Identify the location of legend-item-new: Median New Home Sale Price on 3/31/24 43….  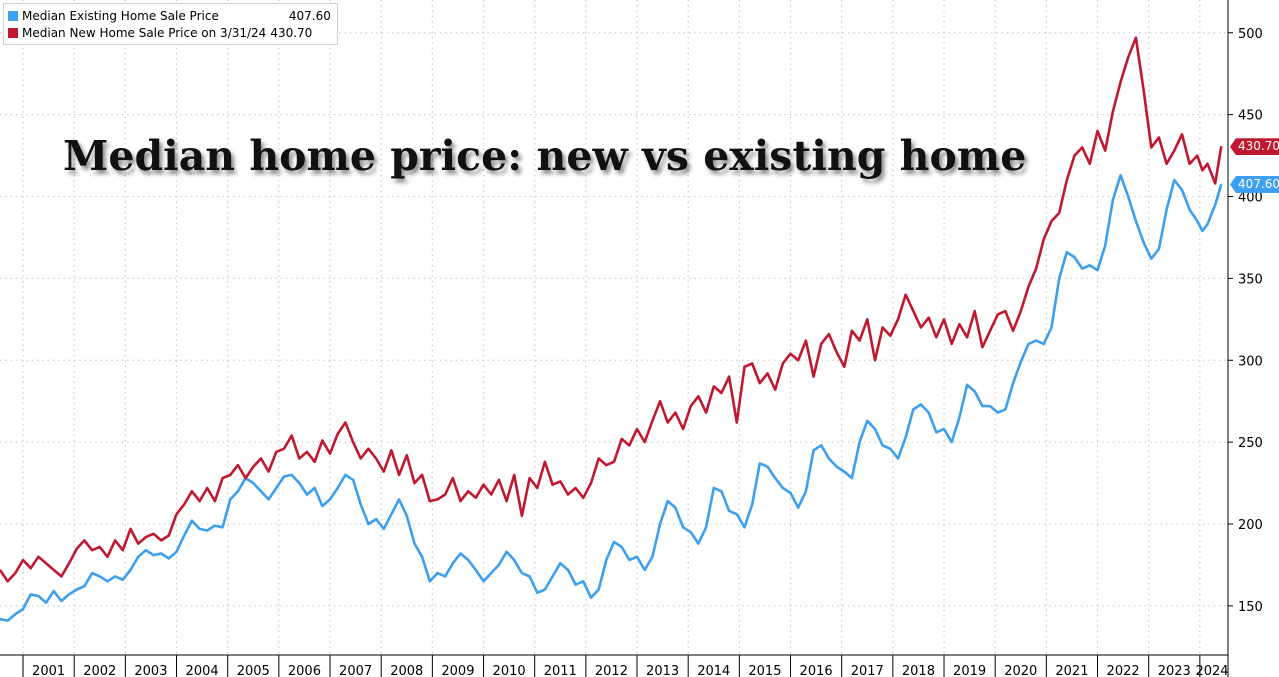
(169, 32).